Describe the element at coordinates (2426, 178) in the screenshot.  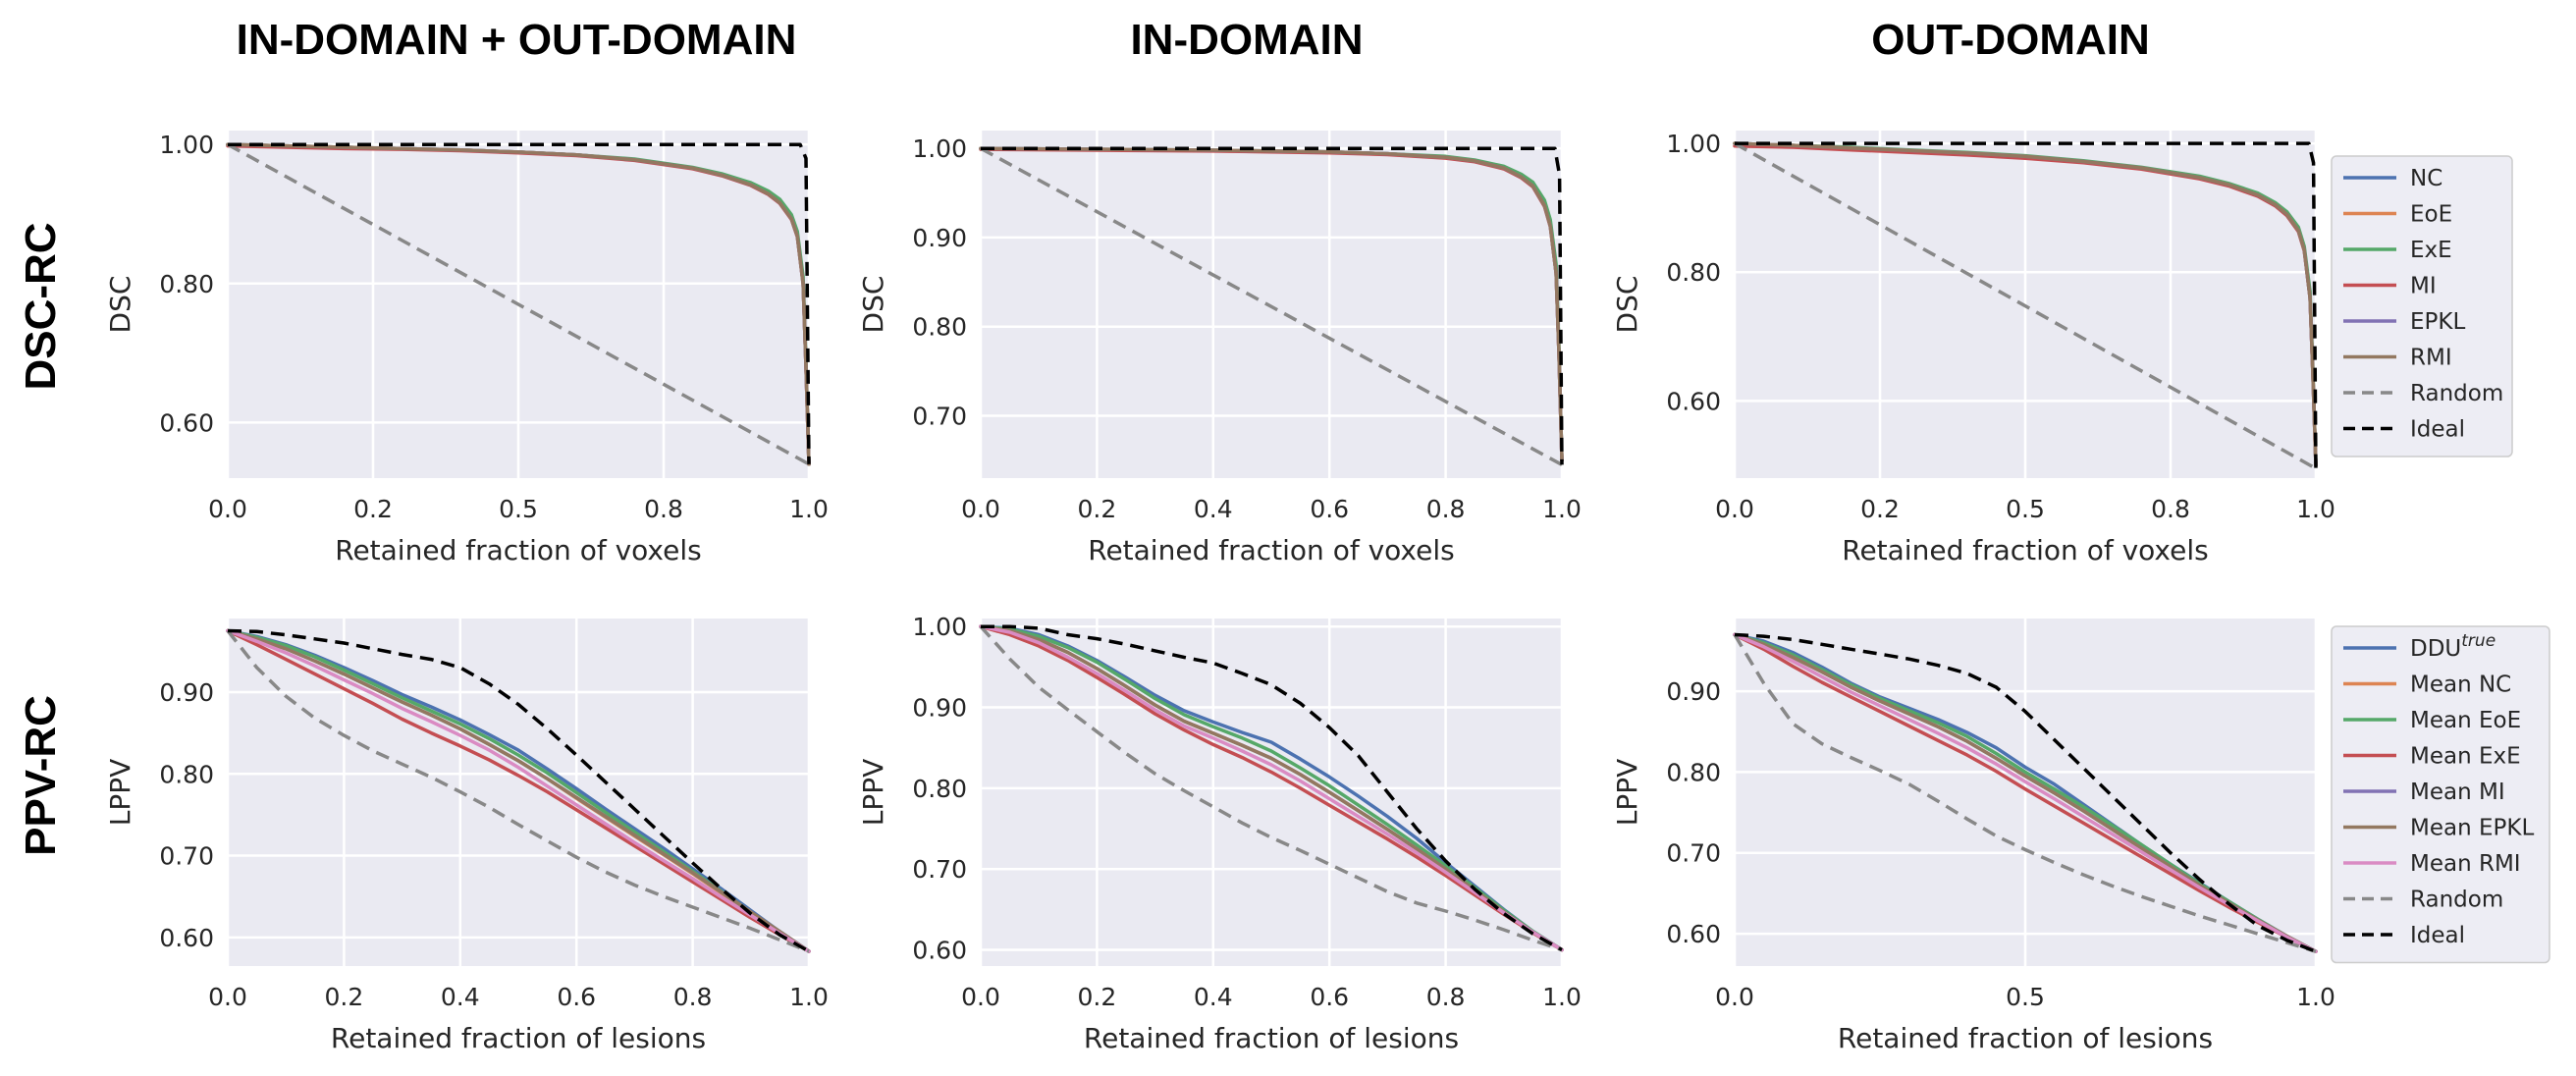
I see `legend-label: NC` at that location.